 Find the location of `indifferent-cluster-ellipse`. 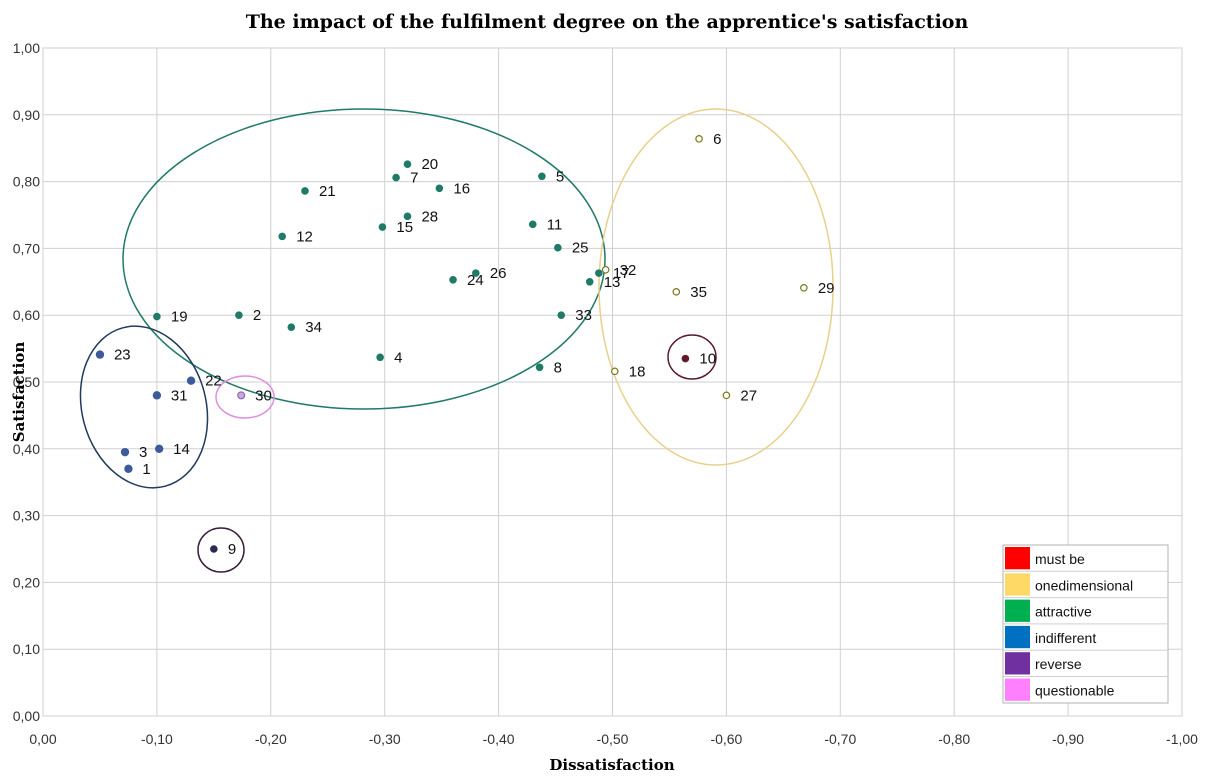

indifferent-cluster-ellipse is located at coordinates (144, 407).